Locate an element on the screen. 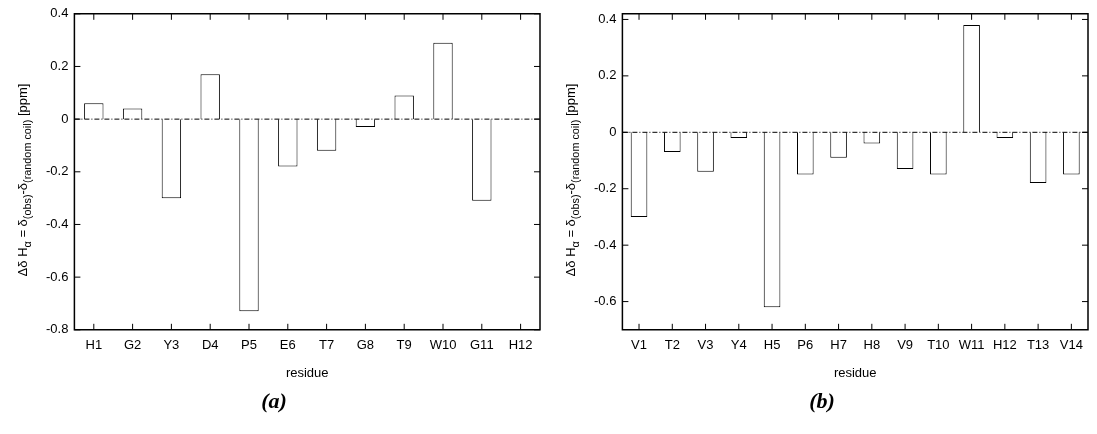 The height and width of the screenshot is (434, 1097). x-tick-label: H8 is located at coordinates (872, 345).